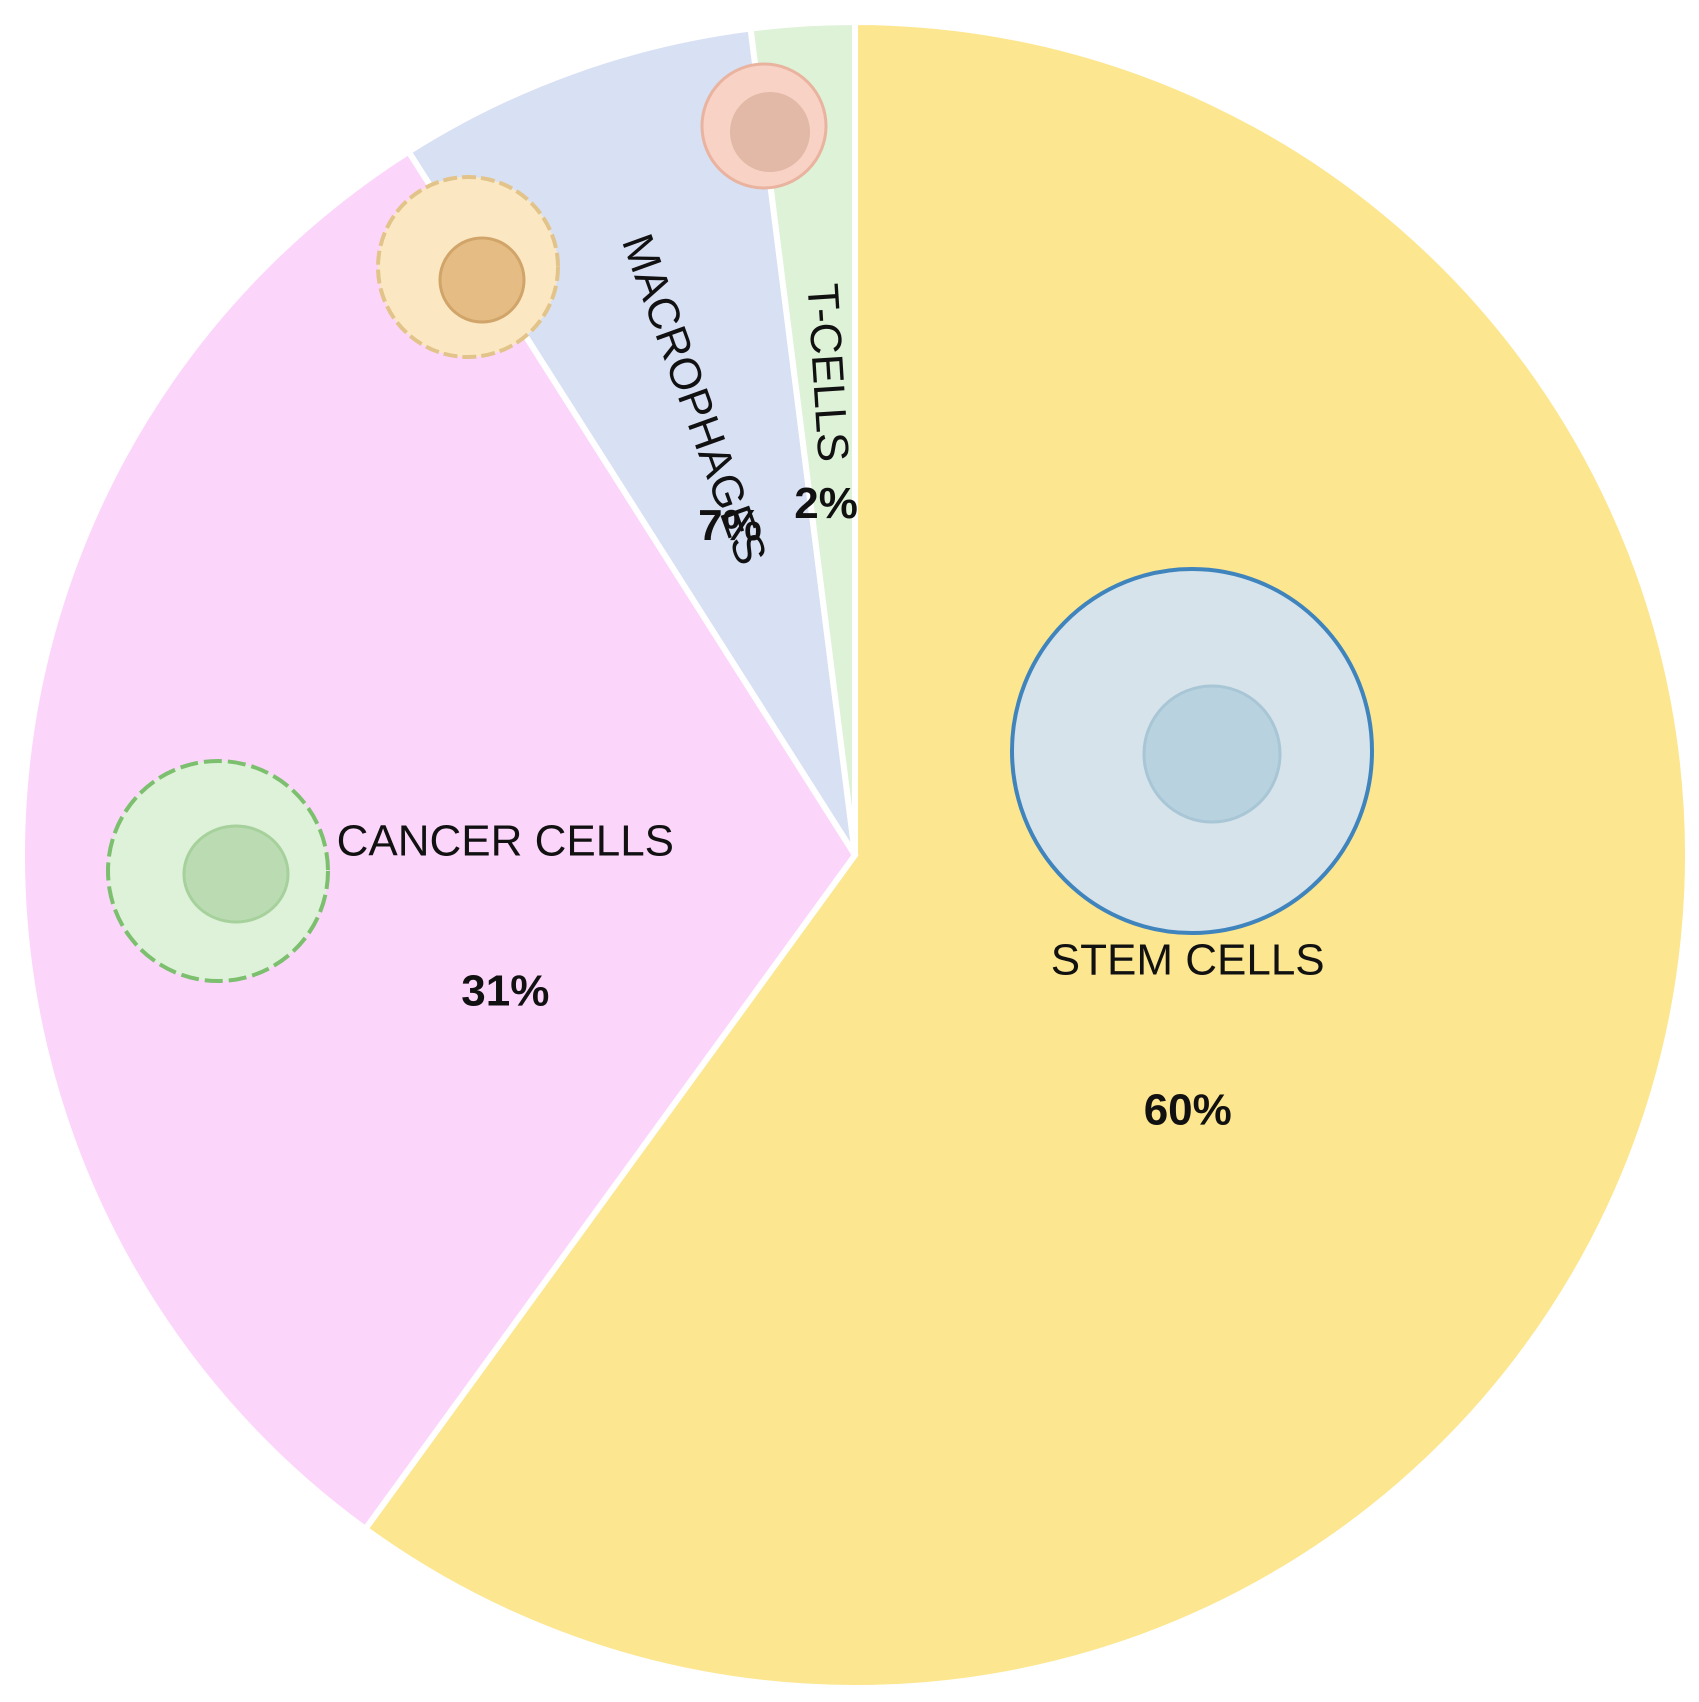 The width and height of the screenshot is (1699, 1702). I want to click on category-label: CANCER CELLS, so click(505, 841).